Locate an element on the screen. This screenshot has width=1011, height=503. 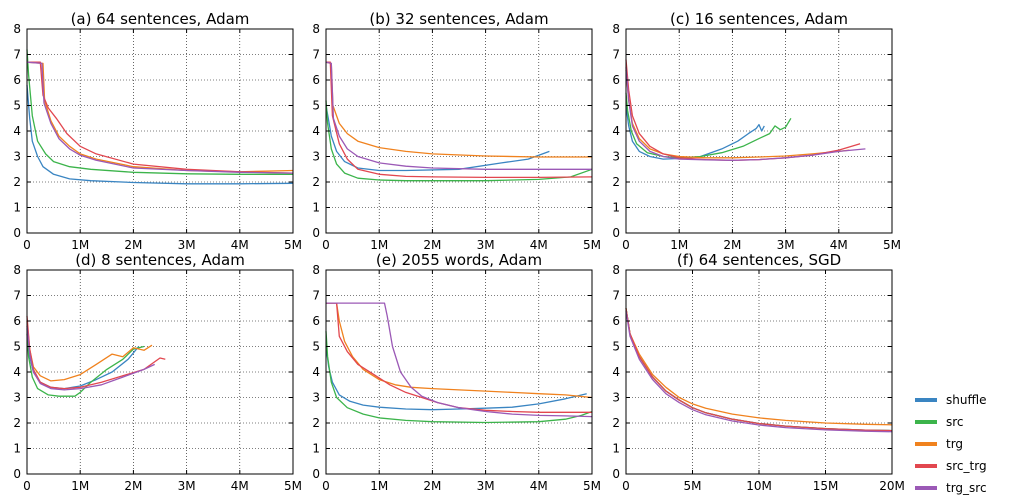
x-tick-label: 10M is located at coordinates (759, 486).